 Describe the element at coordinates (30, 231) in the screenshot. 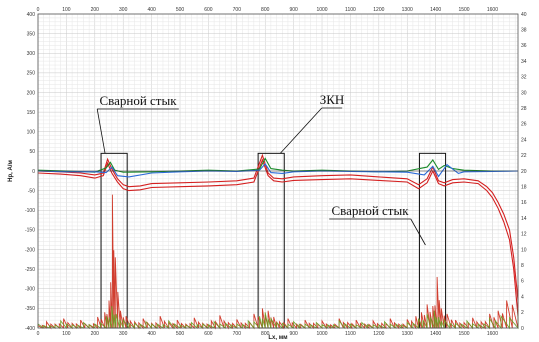

I see `y-left-tick-label: -150` at that location.